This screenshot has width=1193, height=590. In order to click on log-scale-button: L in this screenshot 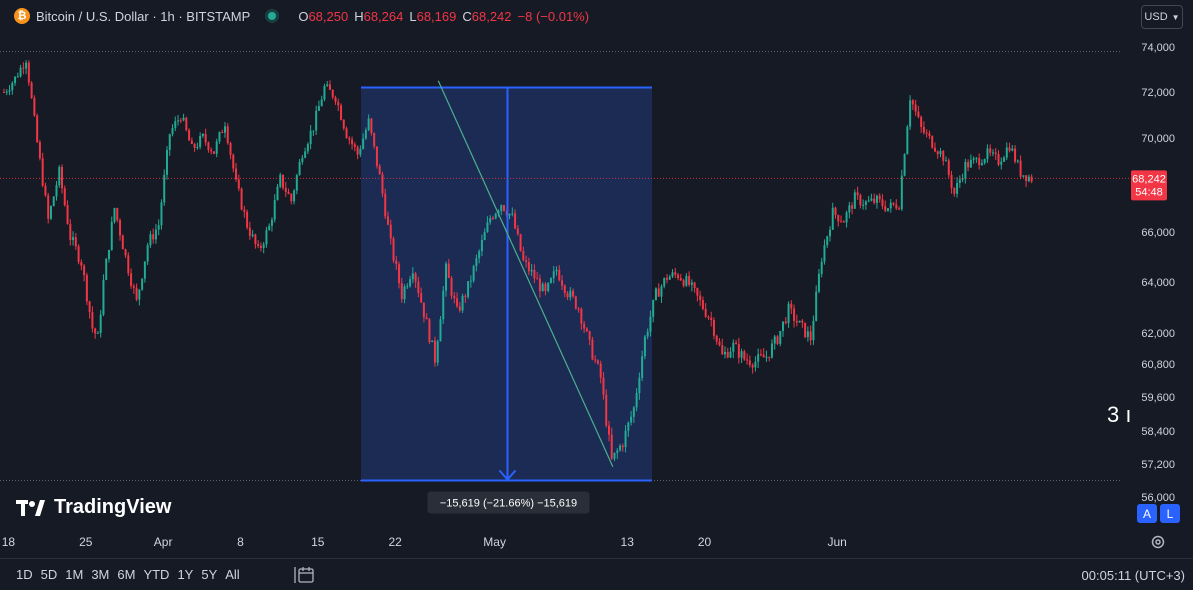, I will do `click(1170, 513)`.